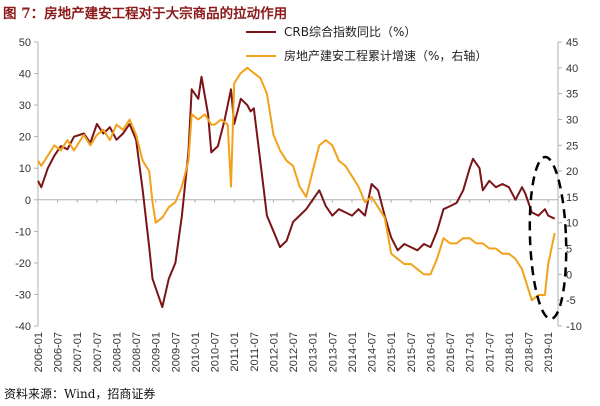 The image size is (600, 406). I want to click on left-tick-label: 0, so click(28, 201).